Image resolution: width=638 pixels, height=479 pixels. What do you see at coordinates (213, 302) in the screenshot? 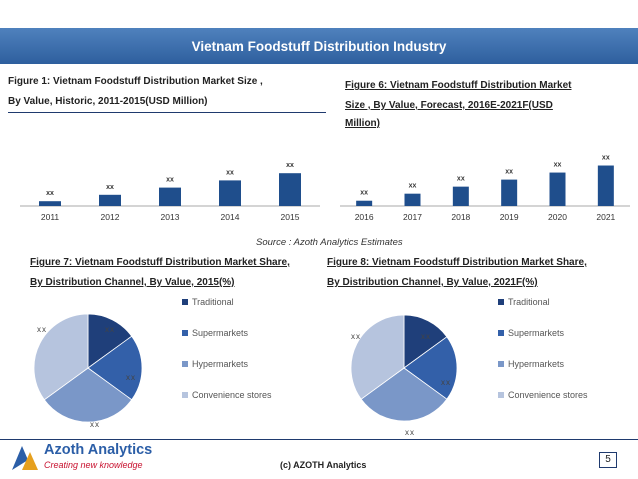
I see `pie2015-legend-label: Traditional` at bounding box center [213, 302].